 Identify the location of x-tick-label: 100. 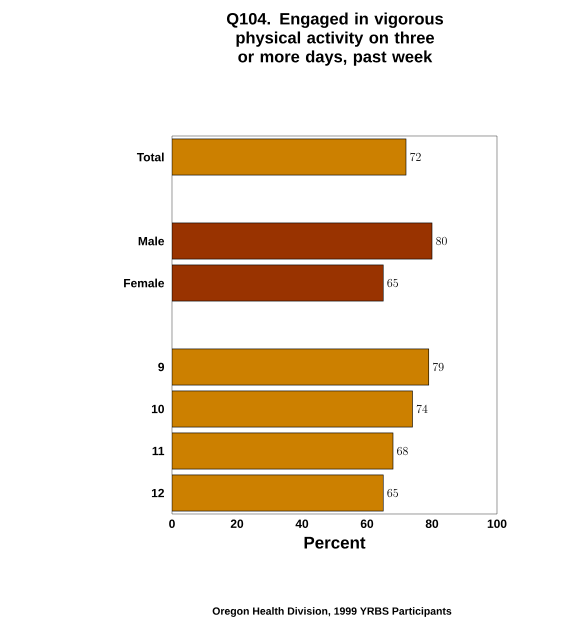
(497, 524).